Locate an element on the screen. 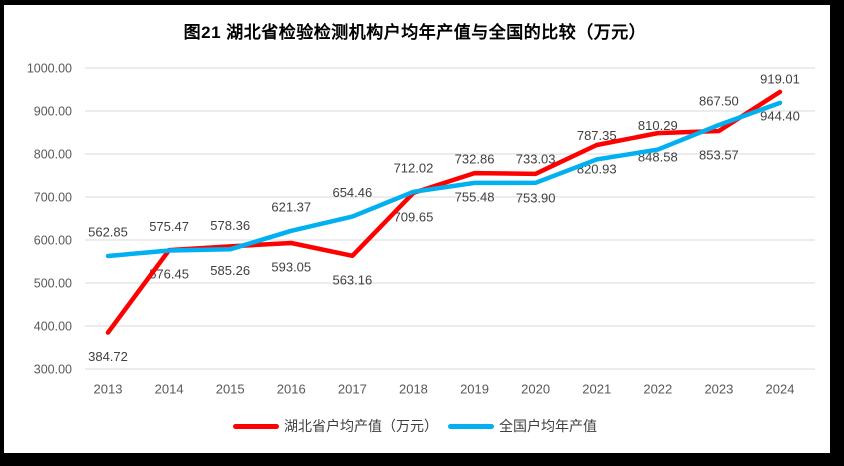  data-label-national: 919.01 is located at coordinates (780, 78).